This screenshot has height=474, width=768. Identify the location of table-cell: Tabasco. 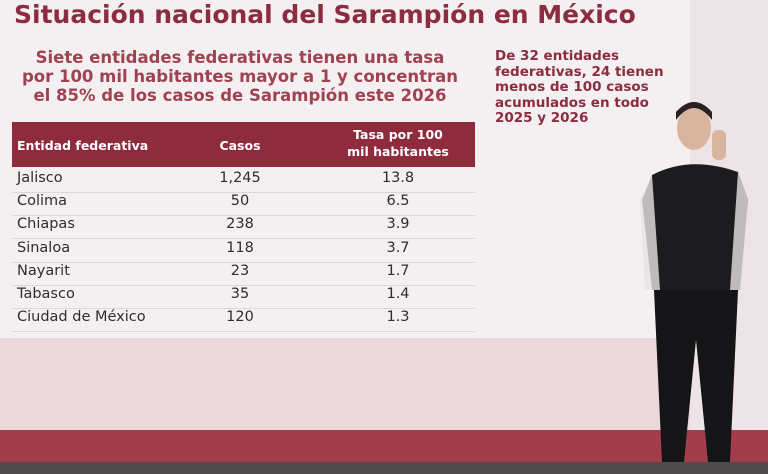
(46, 294).